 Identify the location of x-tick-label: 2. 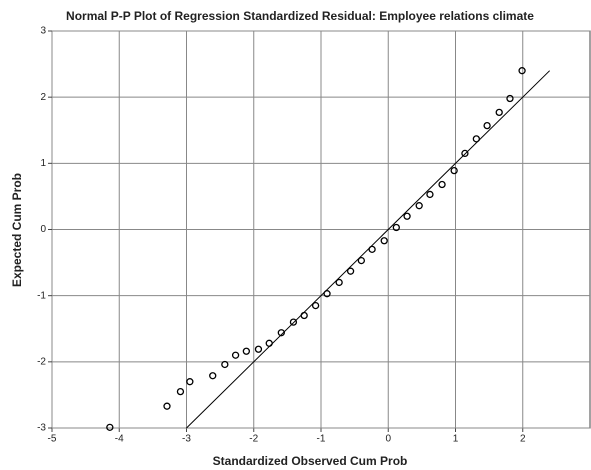
(523, 439).